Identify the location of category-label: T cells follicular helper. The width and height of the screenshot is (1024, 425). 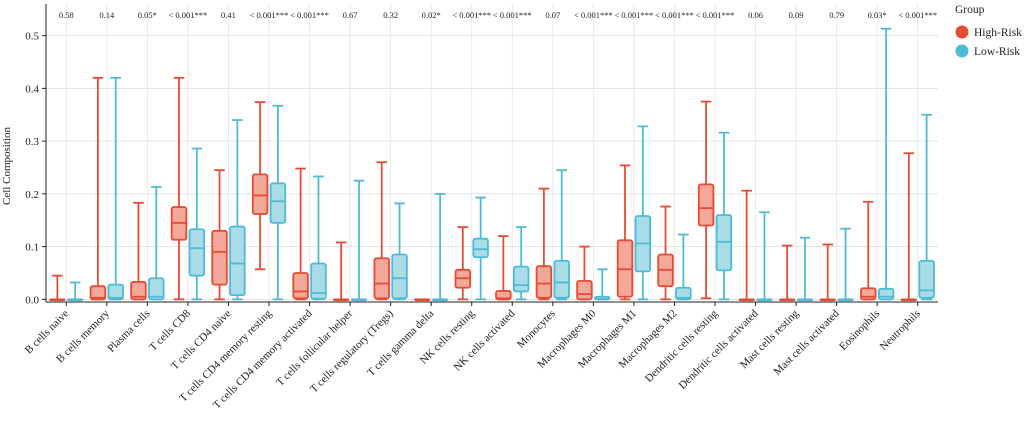
(314, 347).